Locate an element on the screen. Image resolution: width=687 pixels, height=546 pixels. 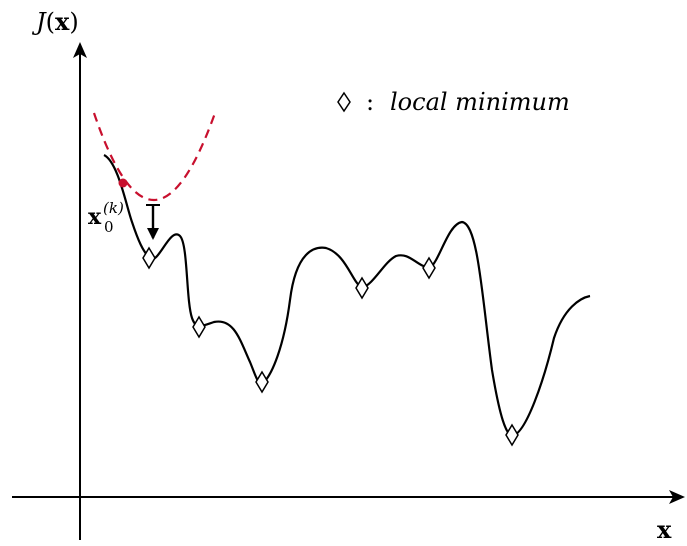
start-point-label: x is located at coordinates (95, 217).